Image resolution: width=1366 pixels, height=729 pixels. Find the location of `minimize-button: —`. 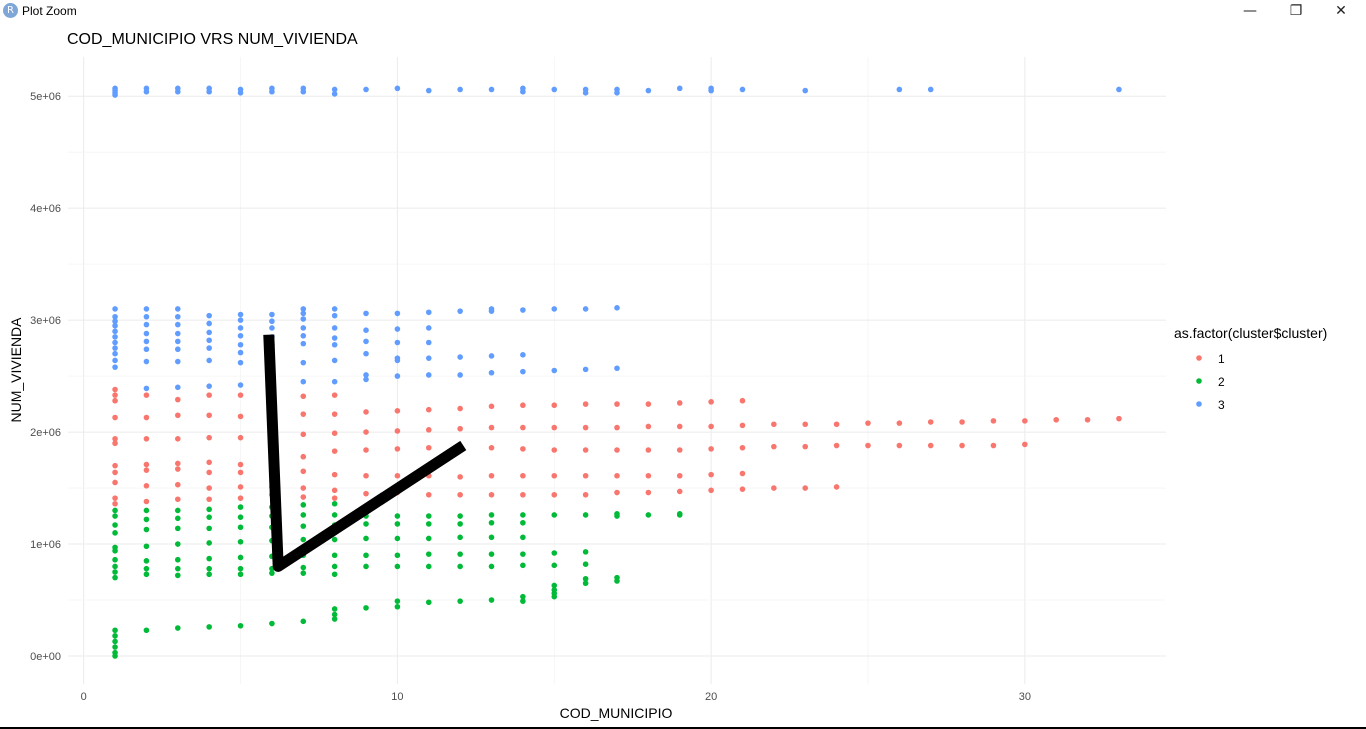

minimize-button: — is located at coordinates (1250, 11).